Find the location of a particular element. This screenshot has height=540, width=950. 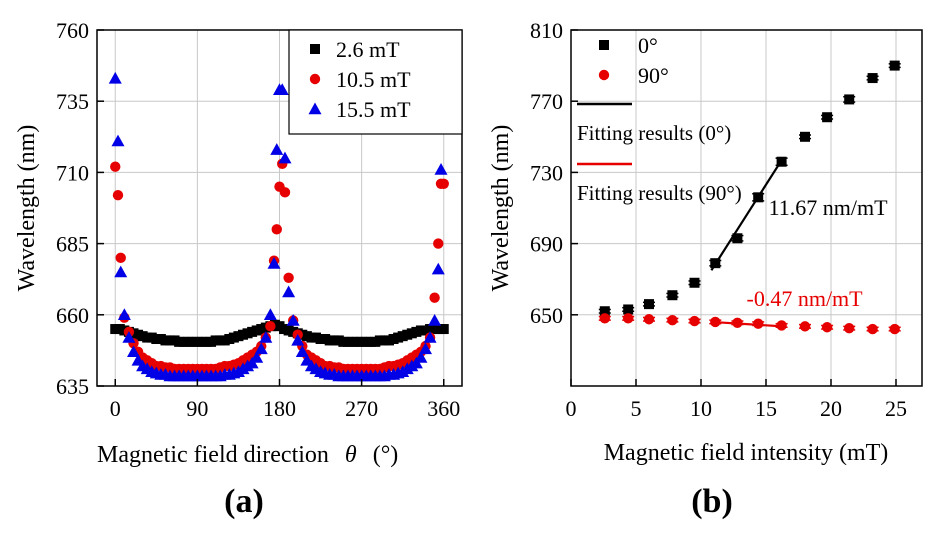

x-tick-label: 10 is located at coordinates (701, 408).